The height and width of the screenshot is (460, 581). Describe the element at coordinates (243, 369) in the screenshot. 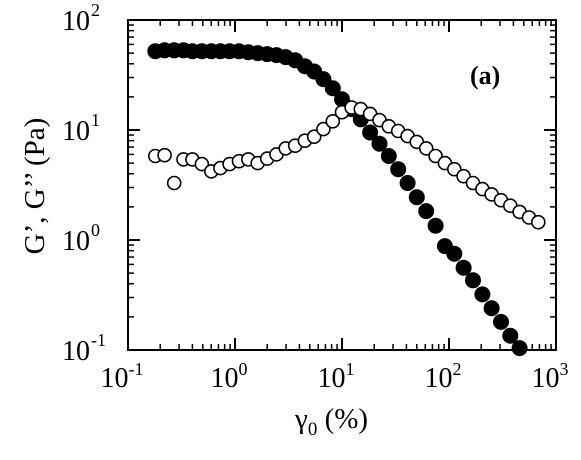

I see `x-tick-label-exp: 0` at that location.